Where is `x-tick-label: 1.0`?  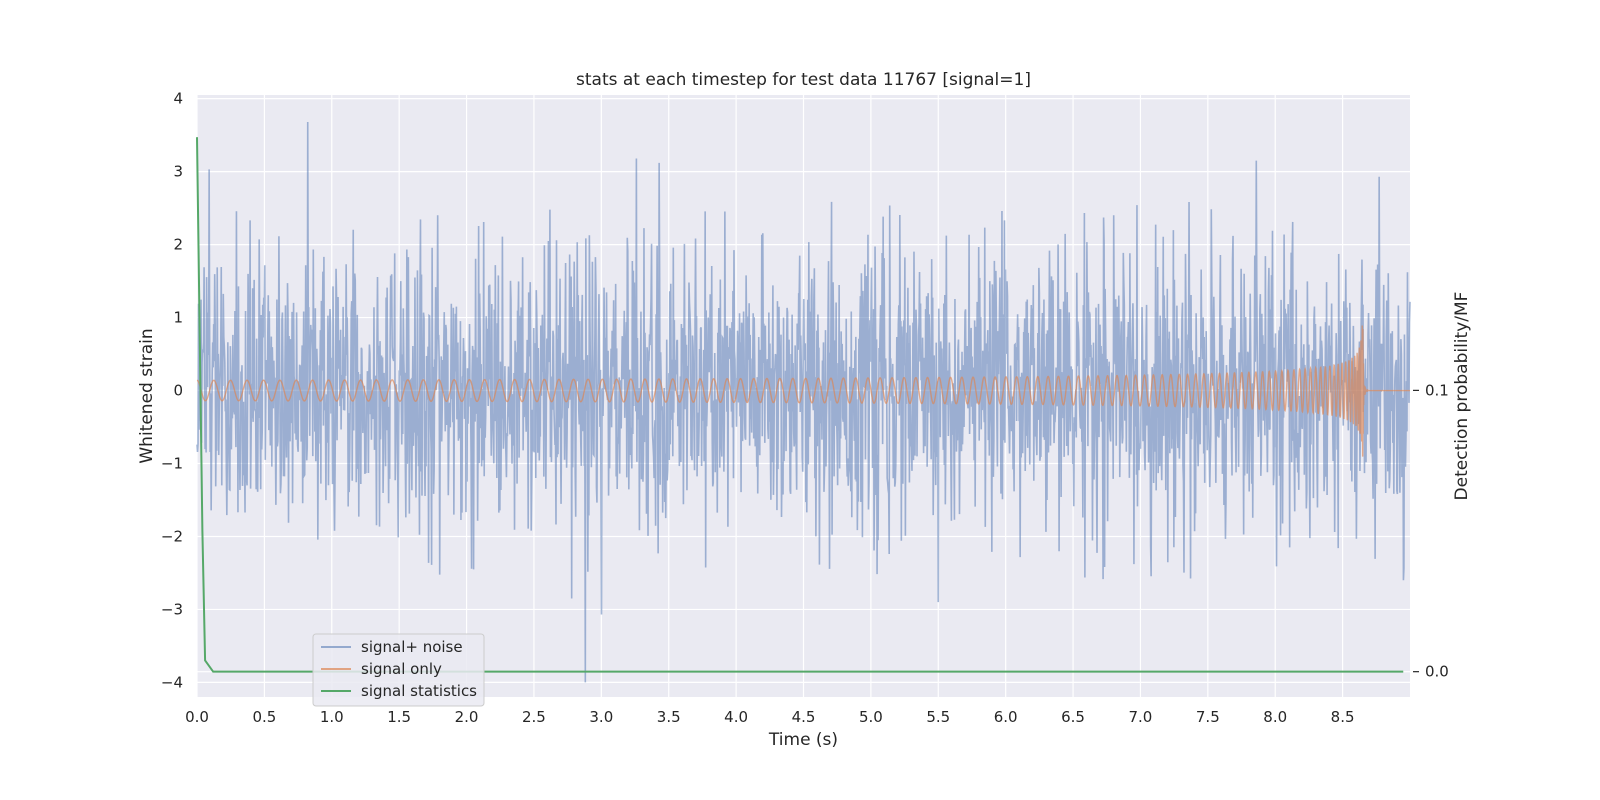
x-tick-label: 1.0 is located at coordinates (332, 717).